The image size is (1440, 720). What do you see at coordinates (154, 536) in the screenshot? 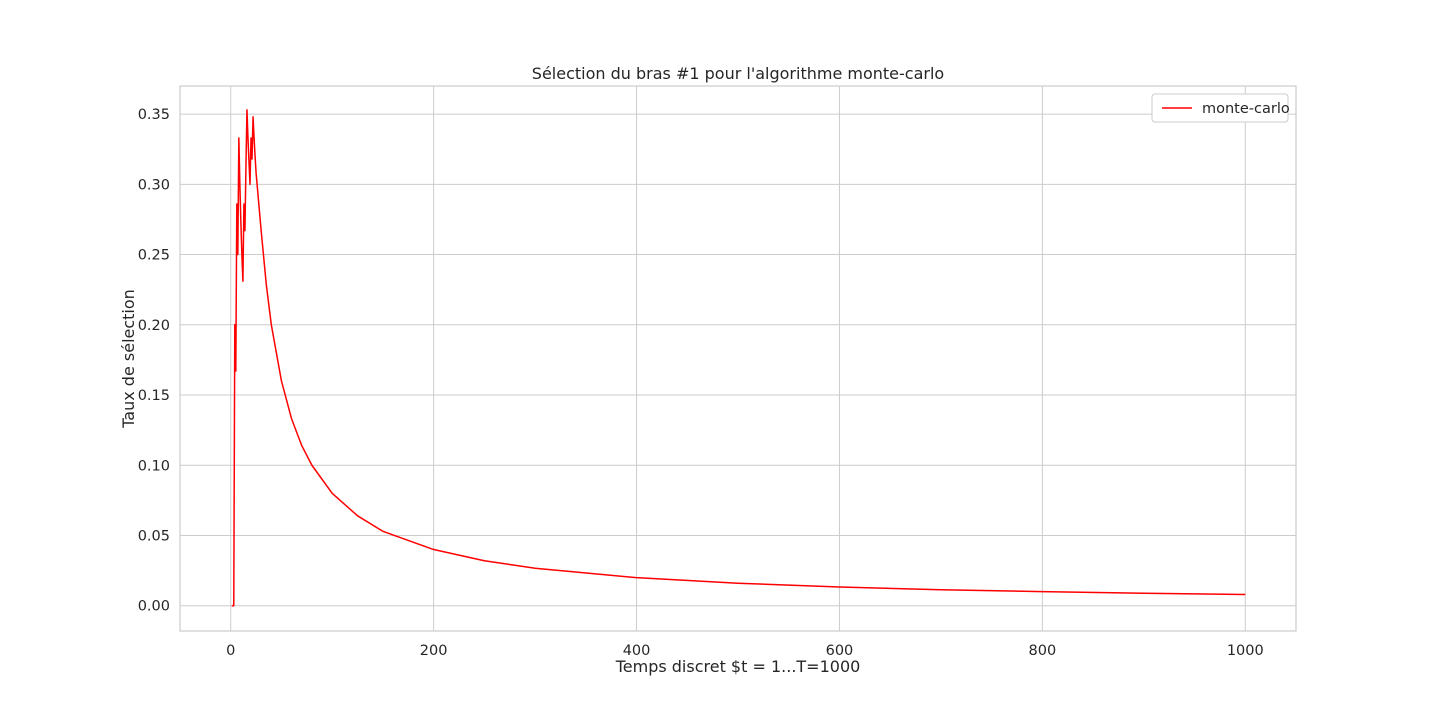
I see `y-tick-label: 0.05` at bounding box center [154, 536].